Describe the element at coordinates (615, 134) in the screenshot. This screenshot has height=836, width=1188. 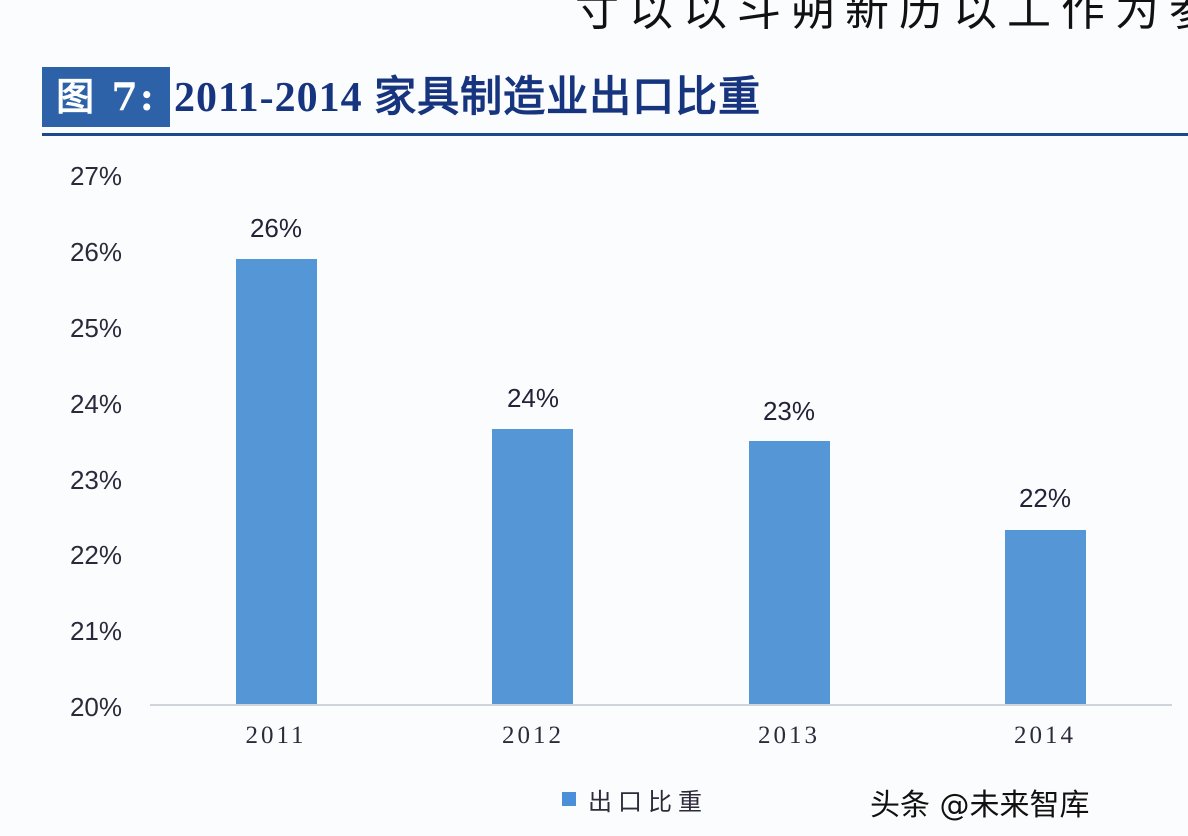
I see `title-divider` at that location.